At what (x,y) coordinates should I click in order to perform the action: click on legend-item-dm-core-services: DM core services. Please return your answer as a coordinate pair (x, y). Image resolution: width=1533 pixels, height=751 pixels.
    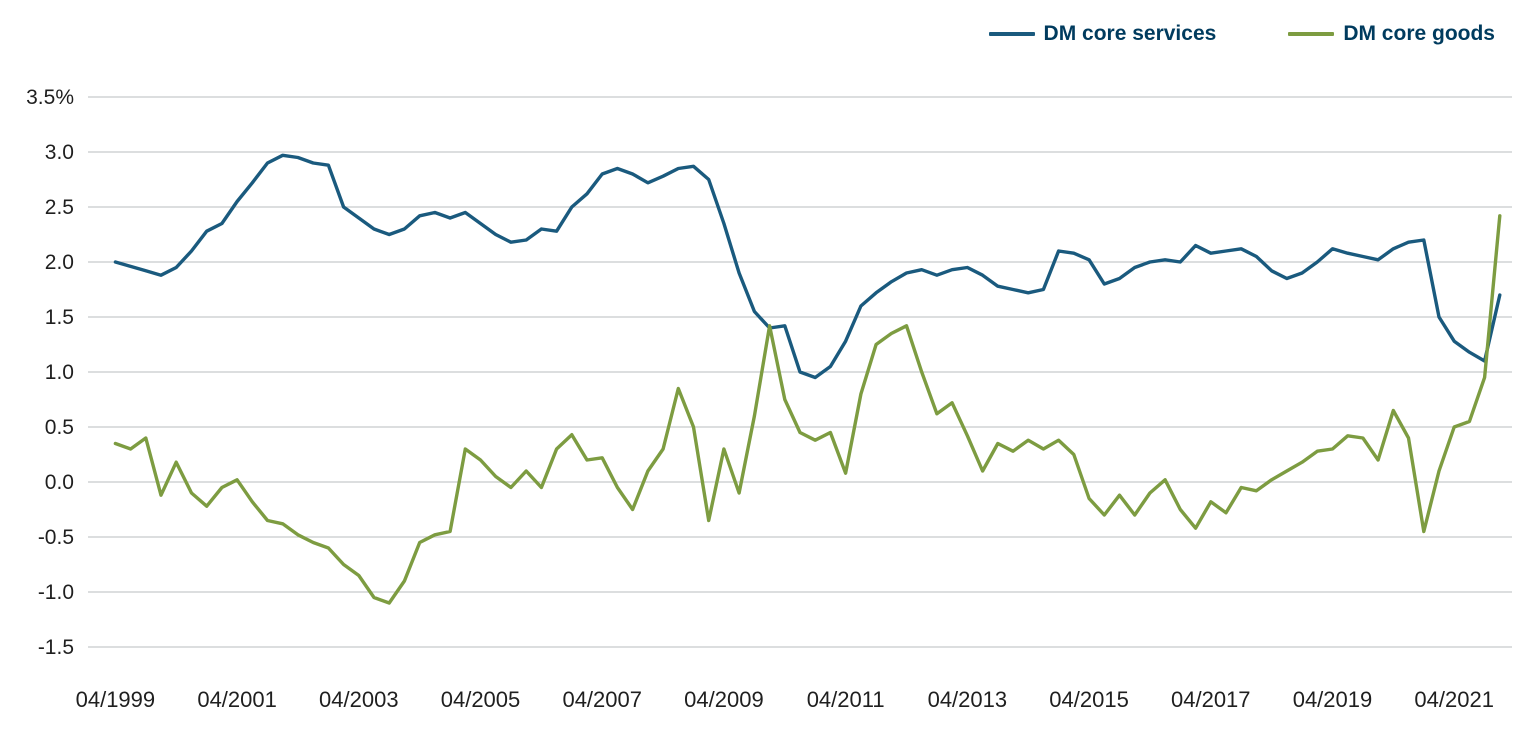
    Looking at the image, I should click on (1102, 34).